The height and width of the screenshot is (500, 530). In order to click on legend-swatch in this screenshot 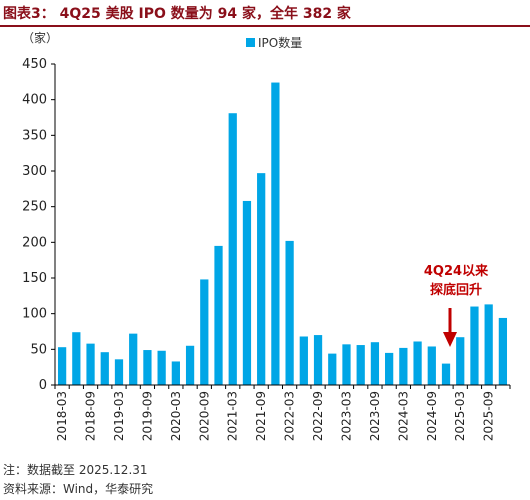, I will do `click(250, 42)`.